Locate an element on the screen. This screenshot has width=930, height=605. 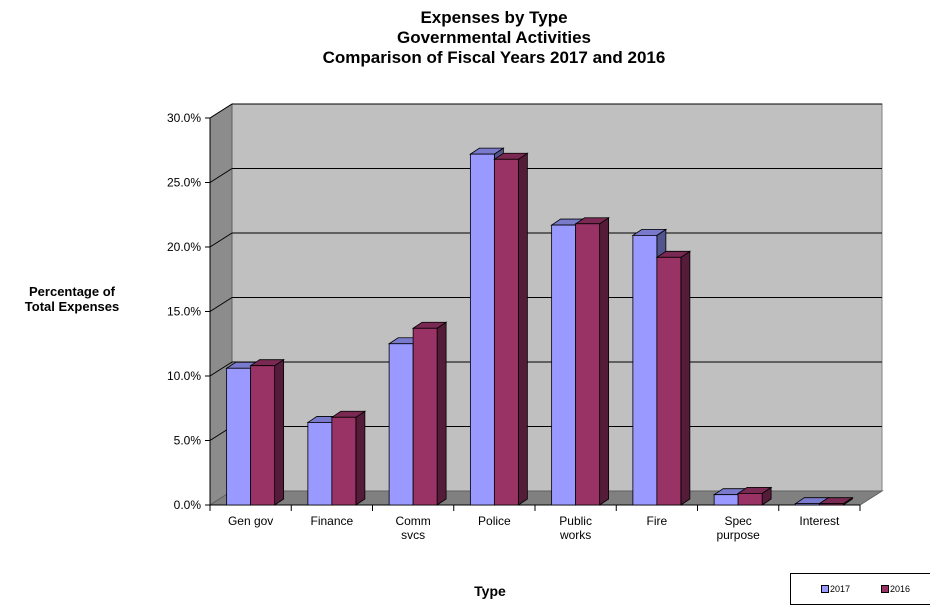
y-tick-label: 30.0% is located at coordinates (184, 118).